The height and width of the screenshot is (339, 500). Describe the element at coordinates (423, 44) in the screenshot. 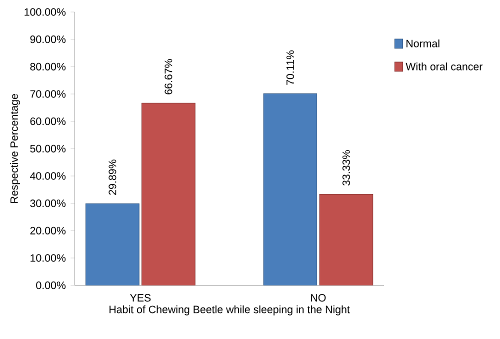

I see `legend-label: Normal` at that location.